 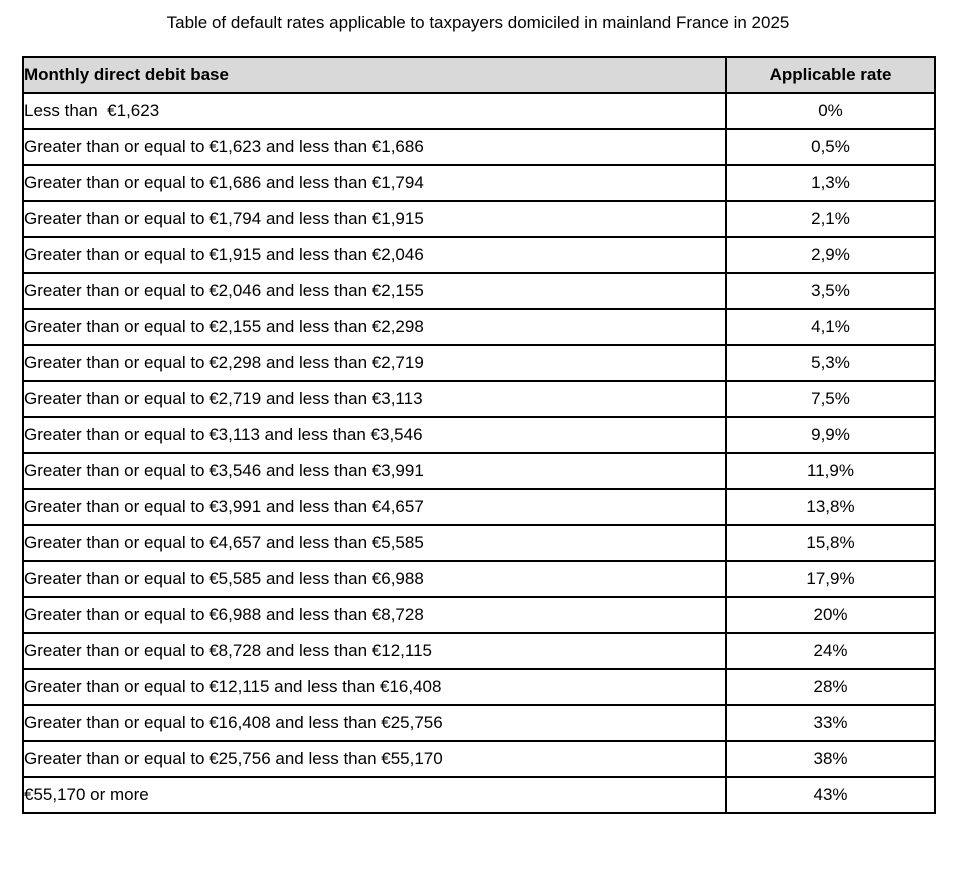 I want to click on rate-cell: 24%, so click(x=830, y=651).